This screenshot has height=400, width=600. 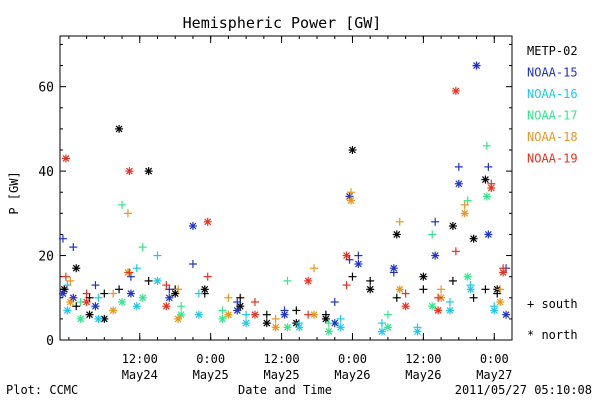 What do you see at coordinates (210, 359) in the screenshot?
I see `x-tick-label: 0:00` at bounding box center [210, 359].